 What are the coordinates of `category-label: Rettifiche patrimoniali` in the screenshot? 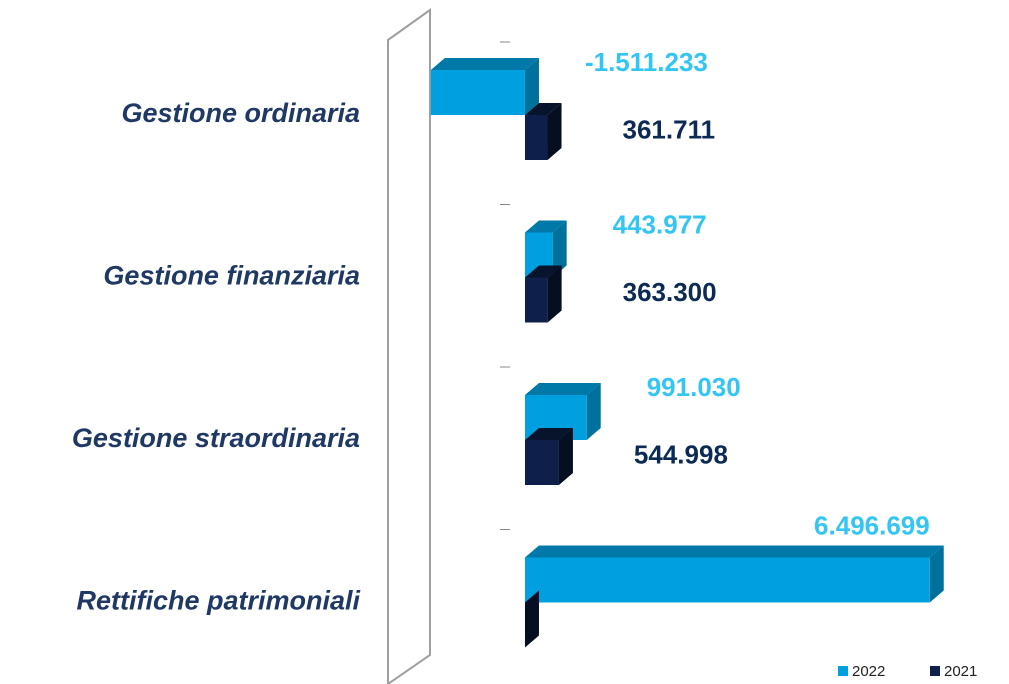 It's located at (218, 601).